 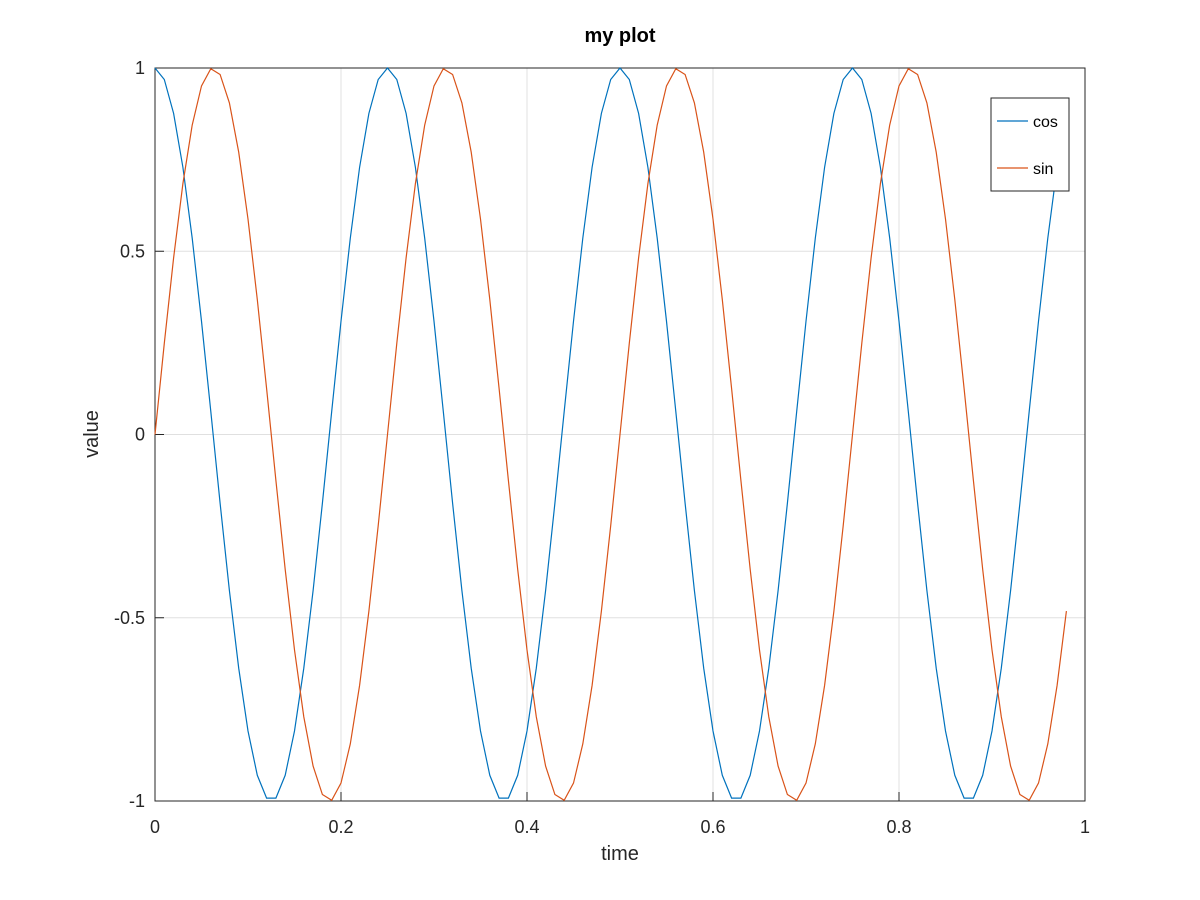 I want to click on x-tick-label: 0.6, so click(x=712, y=827).